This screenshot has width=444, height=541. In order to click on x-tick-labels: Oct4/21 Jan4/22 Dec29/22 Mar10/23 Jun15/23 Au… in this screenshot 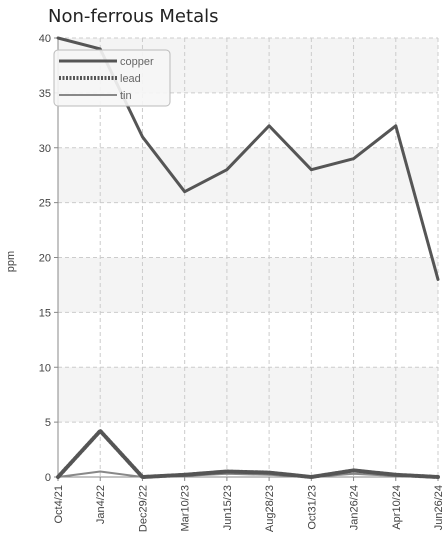, I will do `click(248, 508)`.